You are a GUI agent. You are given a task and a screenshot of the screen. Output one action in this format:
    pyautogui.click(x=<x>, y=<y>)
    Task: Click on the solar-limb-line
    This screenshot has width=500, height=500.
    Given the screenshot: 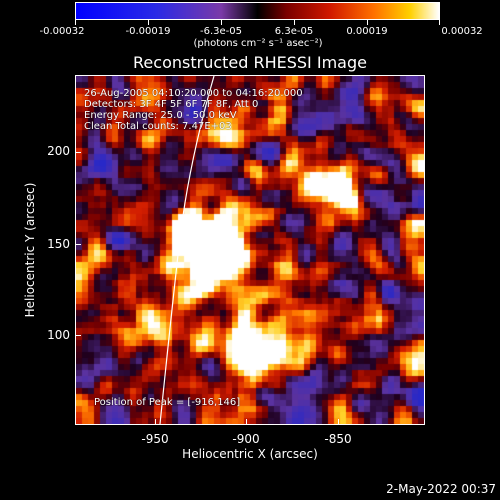 What is the action you would take?
    pyautogui.click(x=187, y=250)
    